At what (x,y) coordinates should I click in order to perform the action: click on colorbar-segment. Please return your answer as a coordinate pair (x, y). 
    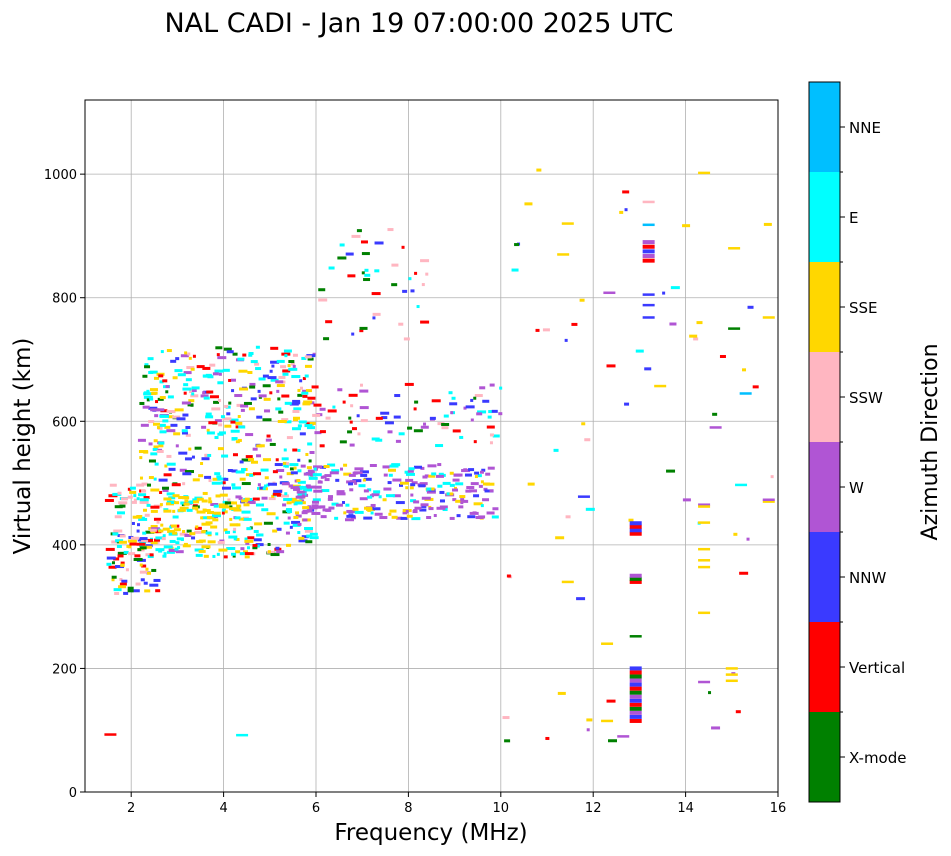
    Looking at the image, I should click on (824, 397).